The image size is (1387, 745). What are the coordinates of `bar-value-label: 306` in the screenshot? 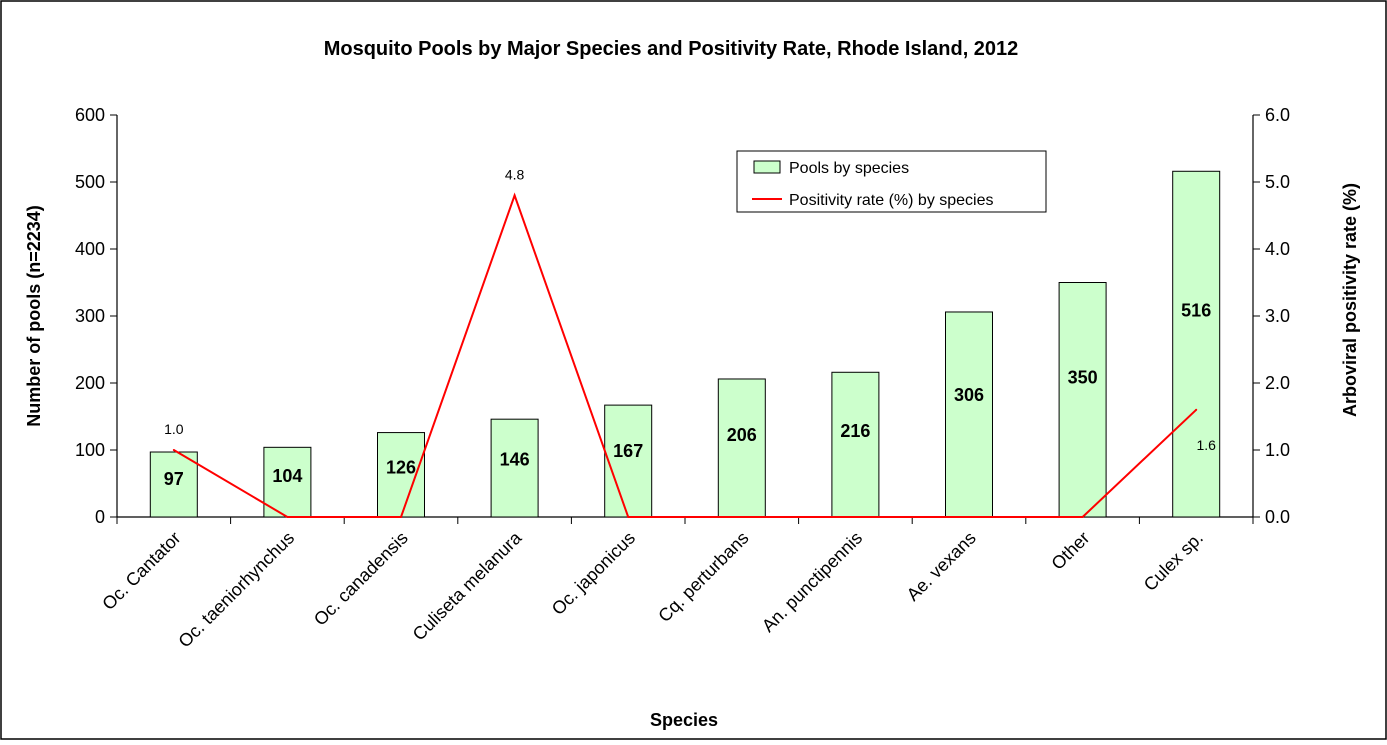 It's located at (969, 395).